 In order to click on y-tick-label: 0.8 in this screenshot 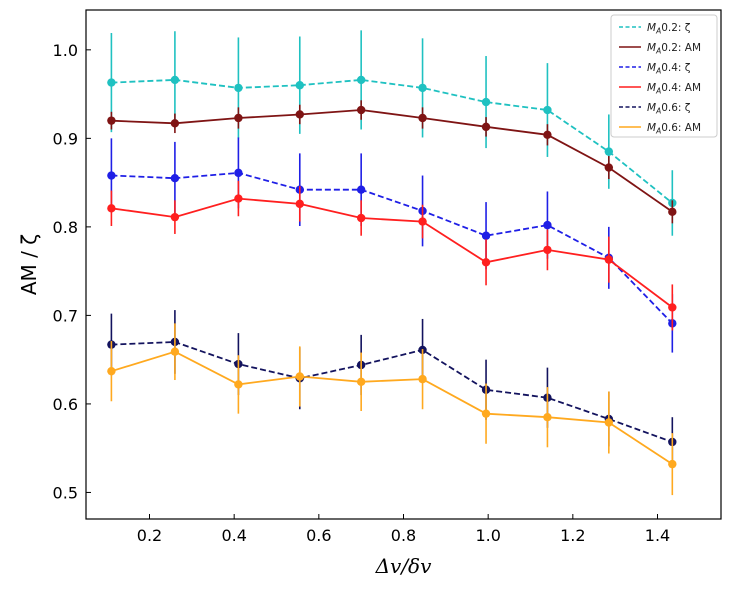, I will do `click(65, 227)`.